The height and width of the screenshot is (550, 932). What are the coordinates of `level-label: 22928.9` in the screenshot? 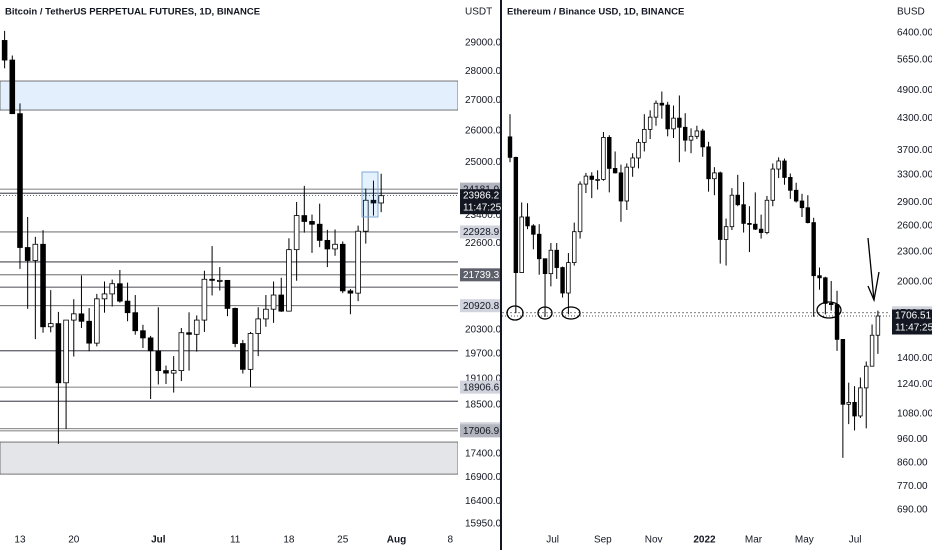 It's located at (481, 232).